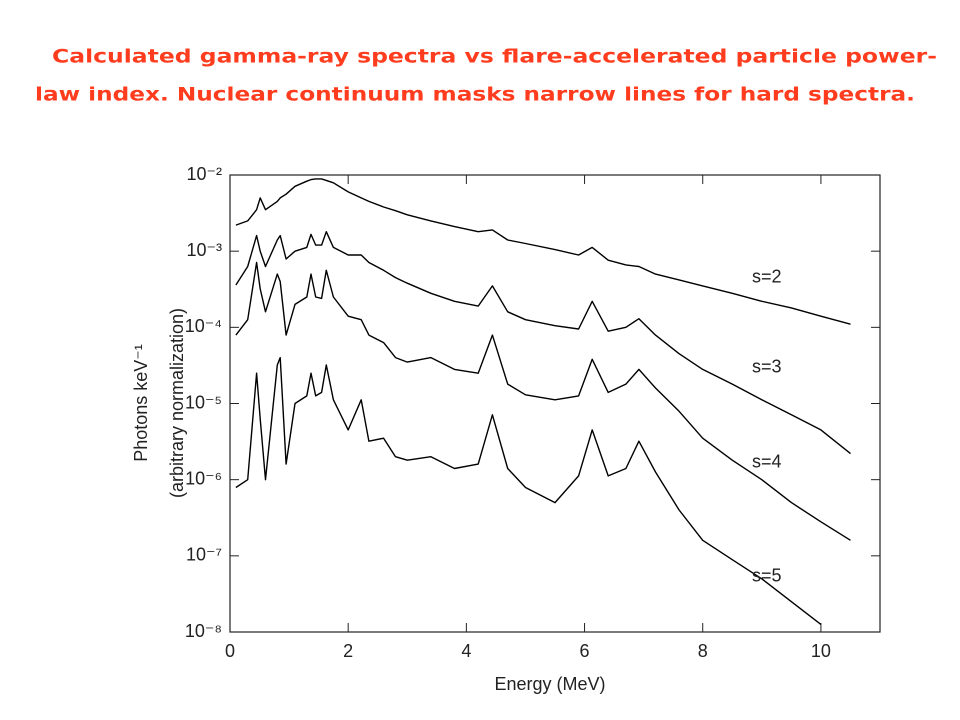 This screenshot has height=720, width=960. What do you see at coordinates (466, 651) in the screenshot?
I see `x-tick-label: 4` at bounding box center [466, 651].